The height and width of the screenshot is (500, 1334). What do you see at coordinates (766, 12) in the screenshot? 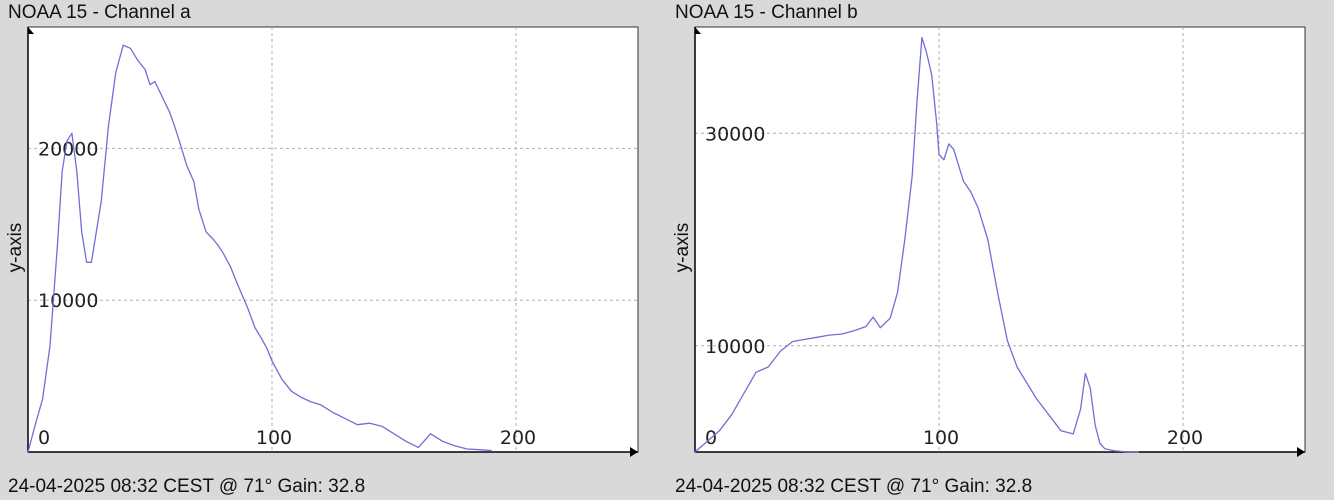
I see `chart-title: NOAA 15 - Channel b` at bounding box center [766, 12].